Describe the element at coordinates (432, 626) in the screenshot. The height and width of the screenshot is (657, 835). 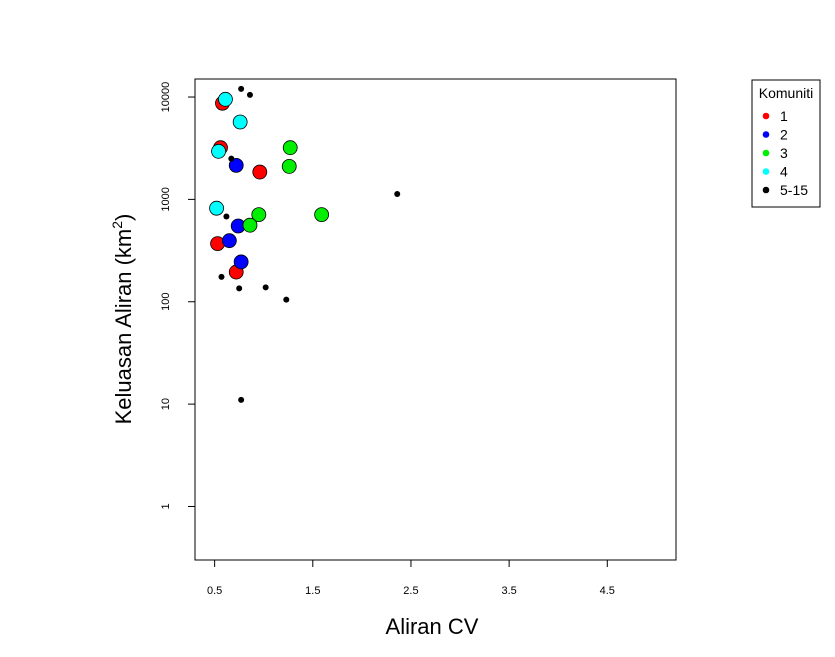
I see `x-axis-title: Aliran CV` at that location.